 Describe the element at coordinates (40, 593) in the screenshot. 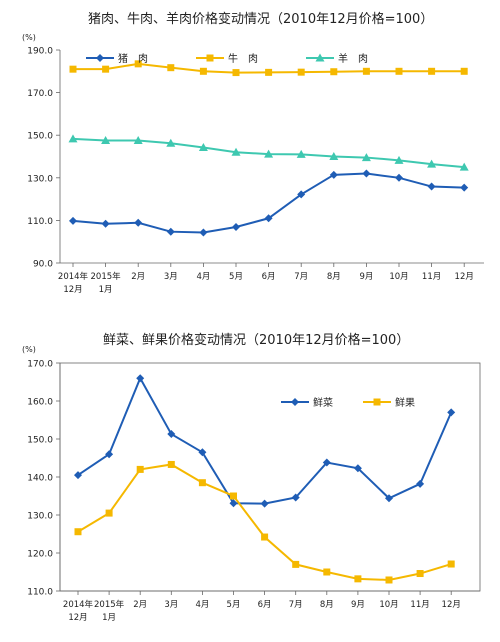

I see `y-tick-label: 110.0` at that location.